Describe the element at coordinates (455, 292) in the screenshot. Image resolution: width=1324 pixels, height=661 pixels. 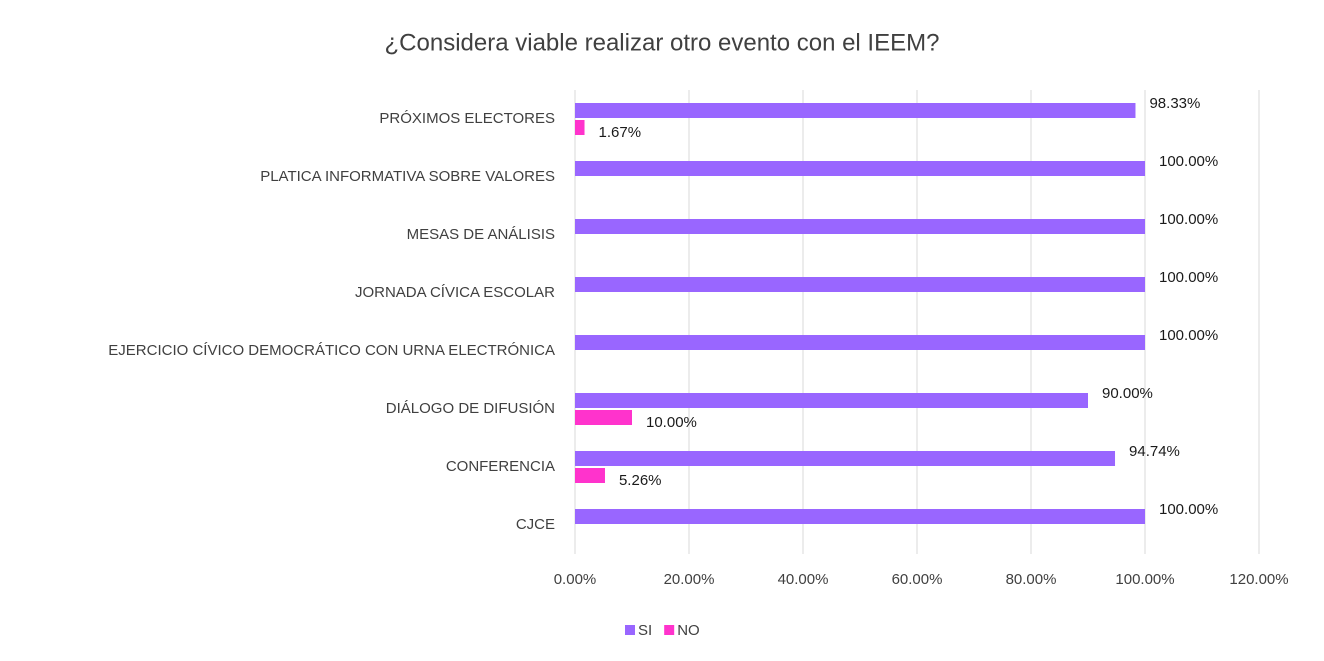
I see `y-tick-label: JORNADA CÍVICA ESCOLAR` at that location.